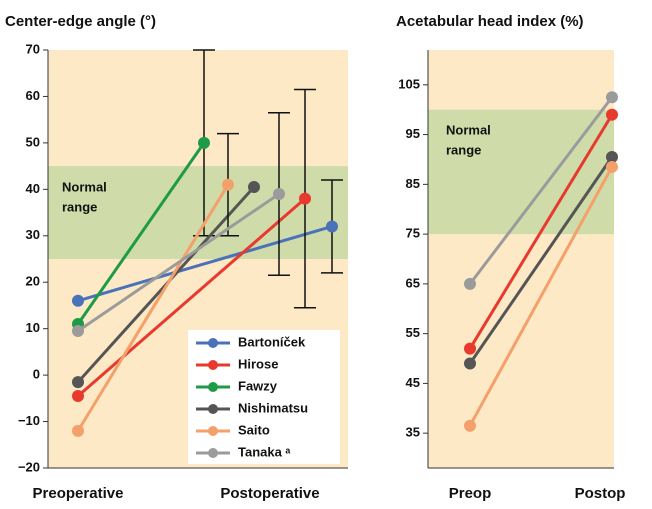 This screenshot has height=509, width=652. I want to click on y-tick-label: 40, so click(33, 188).